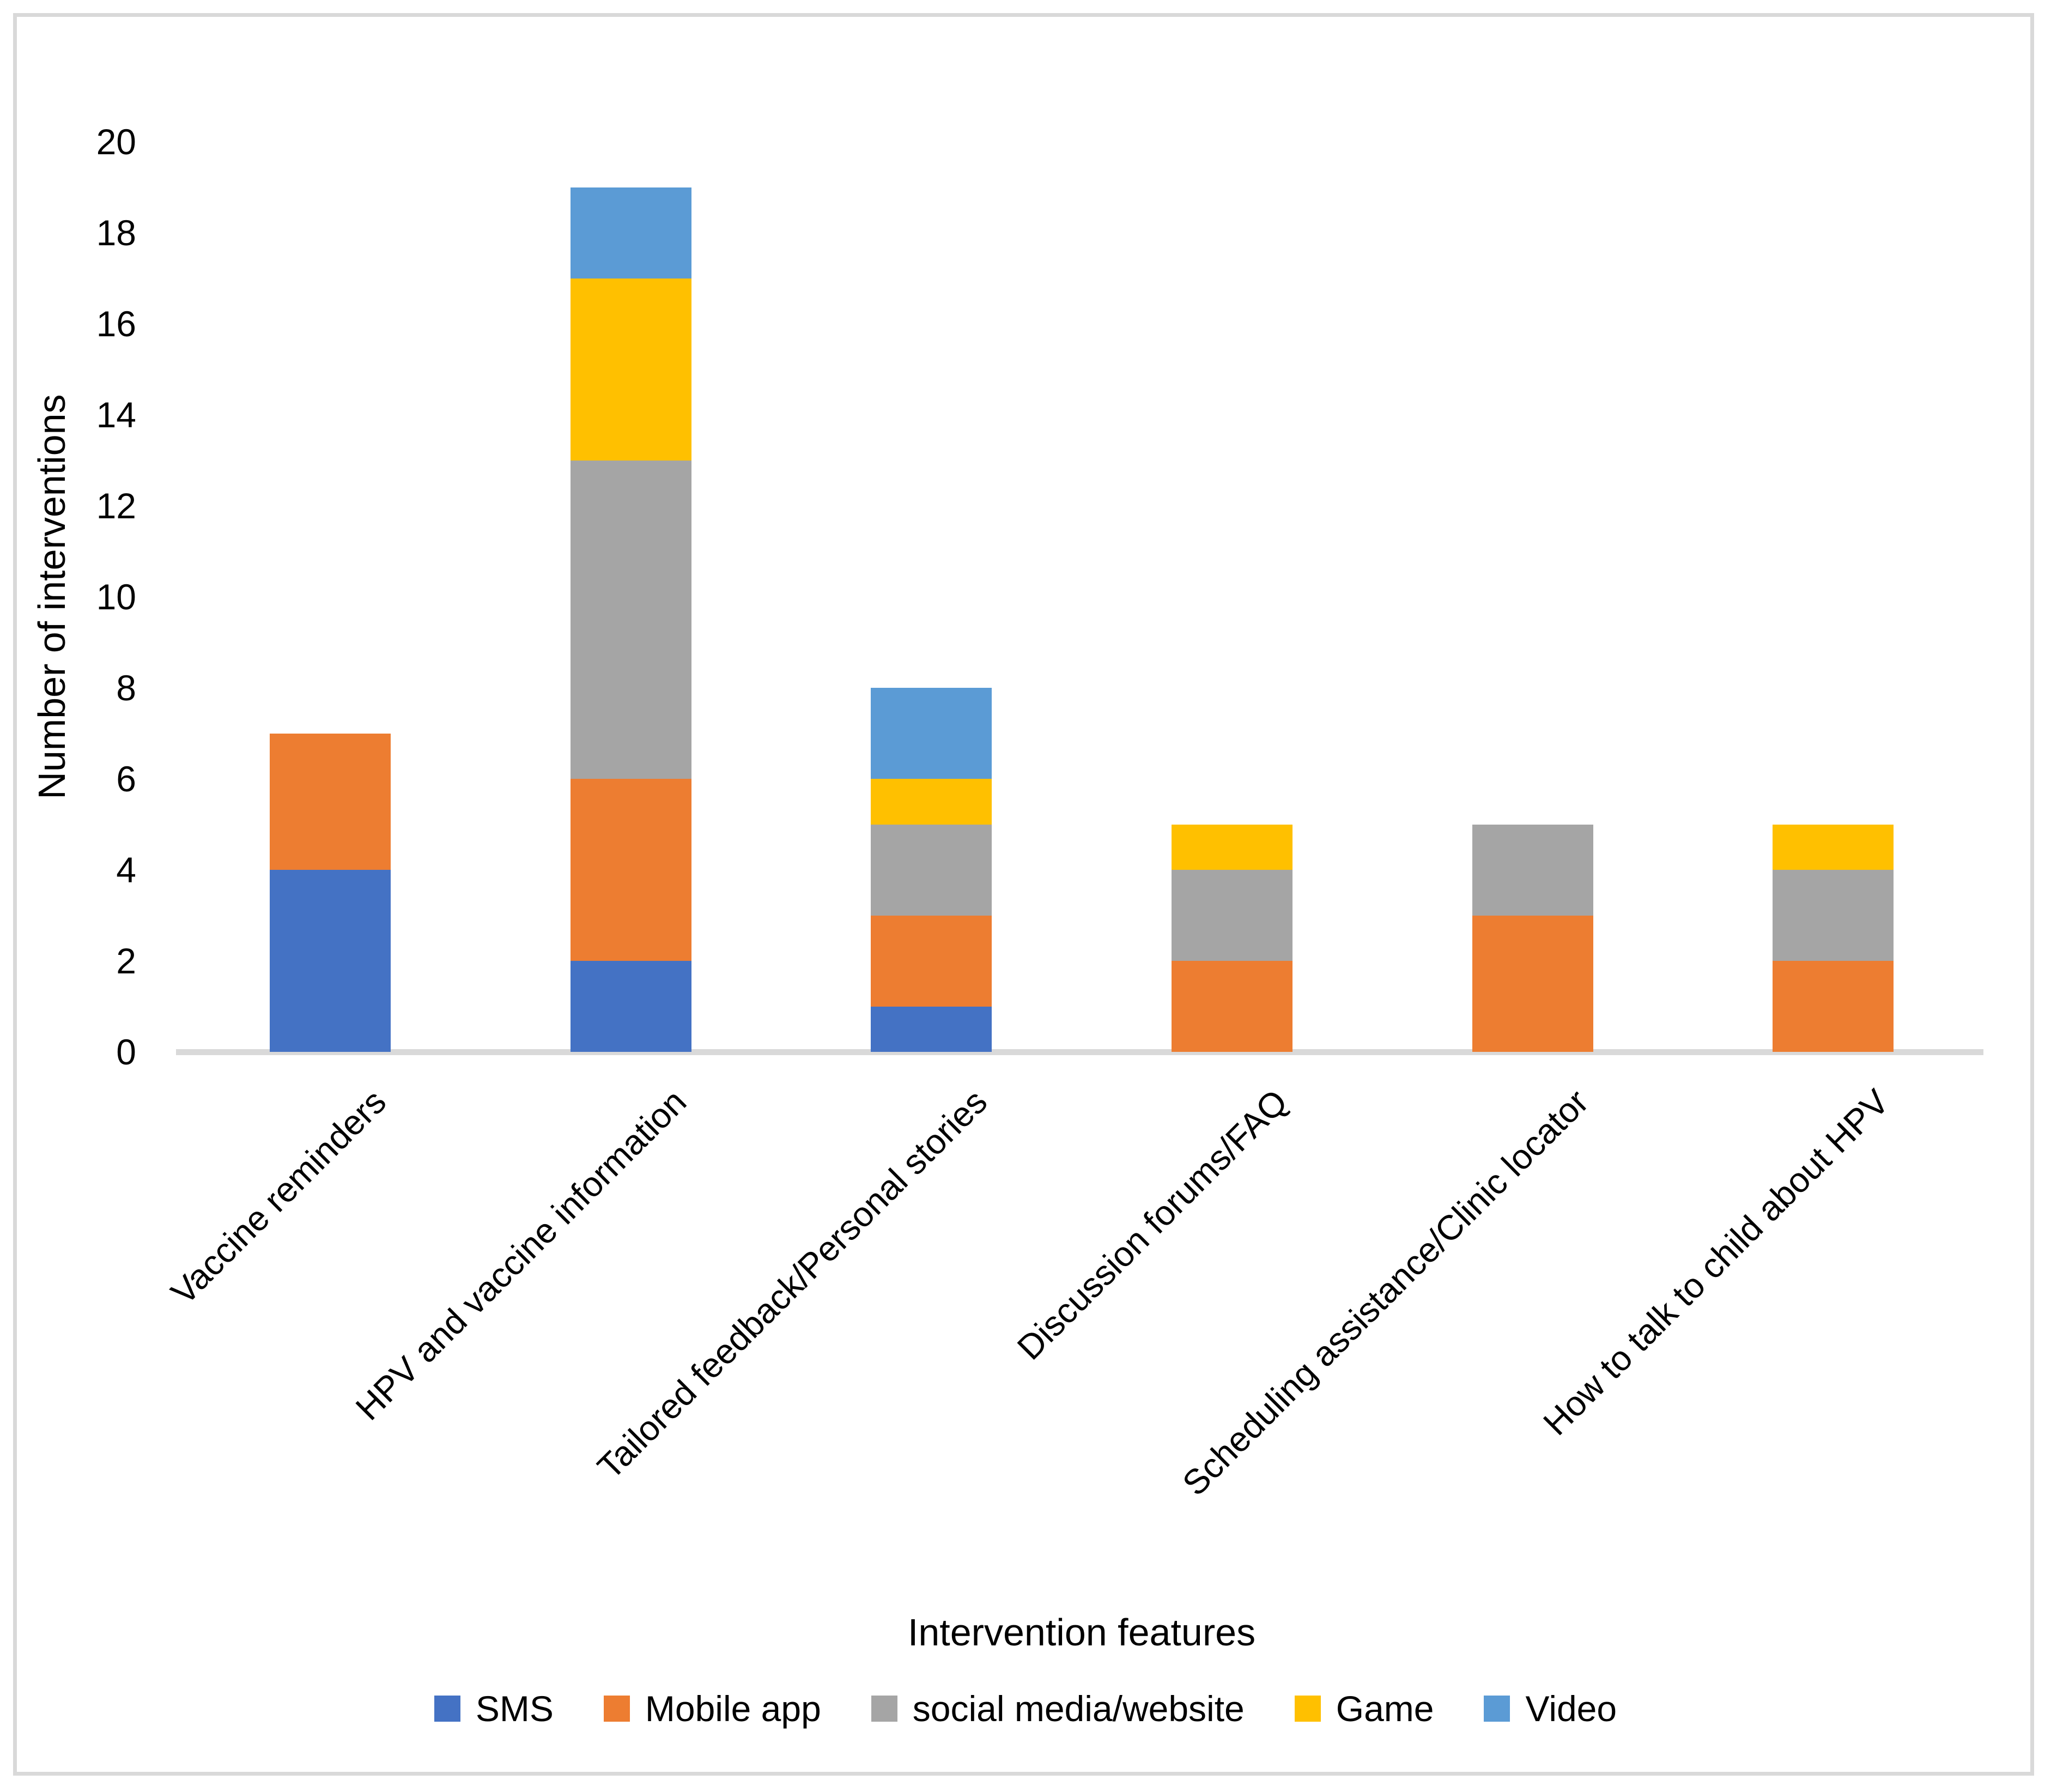  I want to click on legend-item: Mobile app, so click(712, 1708).